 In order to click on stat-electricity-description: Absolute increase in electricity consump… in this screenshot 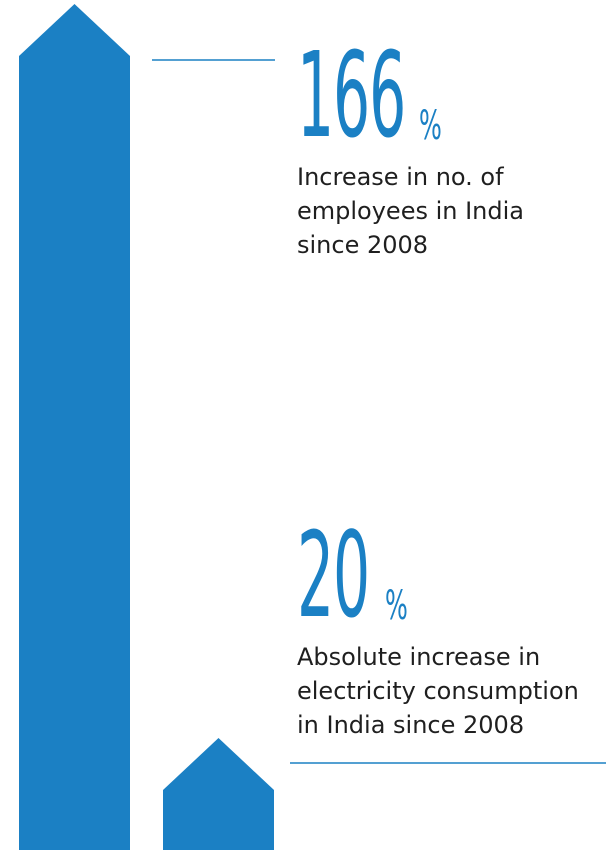, I will do `click(438, 691)`.